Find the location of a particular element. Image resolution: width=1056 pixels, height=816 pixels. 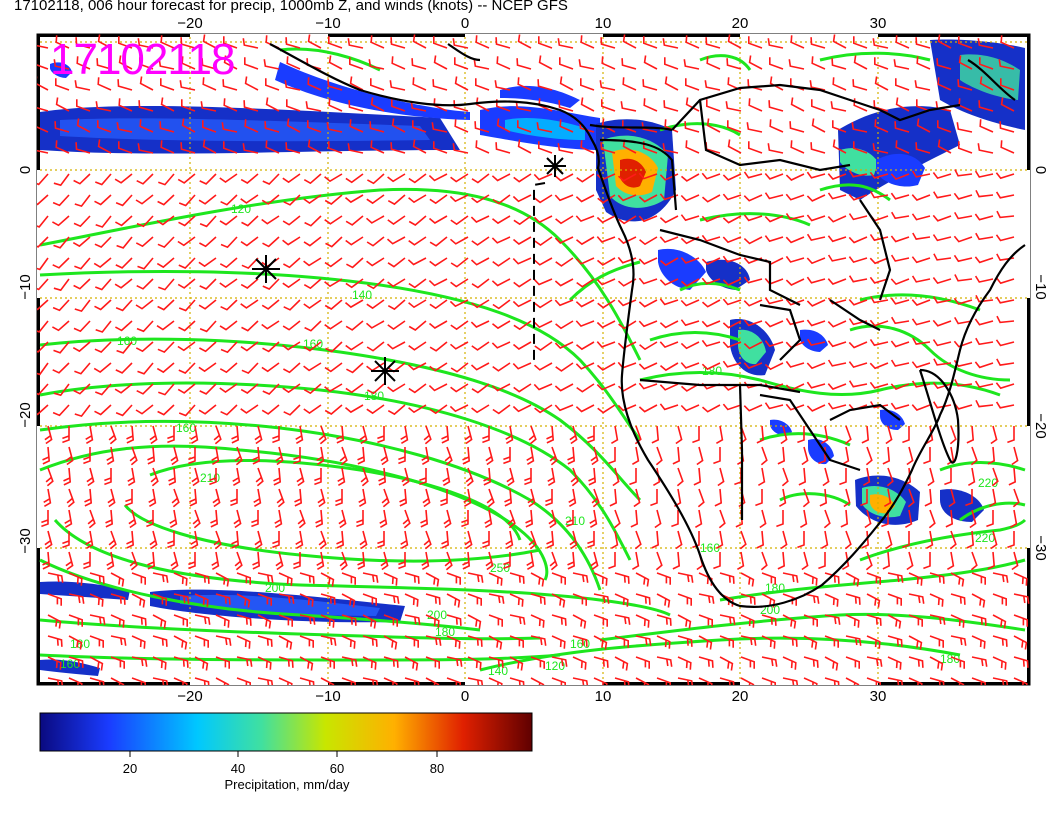

contour-label: 160 is located at coordinates (710, 548).